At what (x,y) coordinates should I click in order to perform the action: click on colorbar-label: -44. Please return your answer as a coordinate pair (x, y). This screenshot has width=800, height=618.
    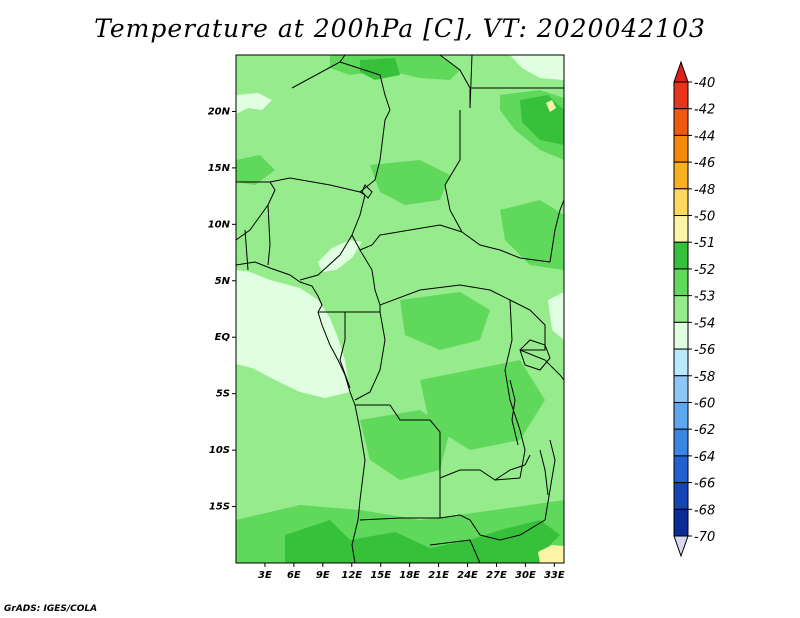
    Looking at the image, I should click on (704, 136).